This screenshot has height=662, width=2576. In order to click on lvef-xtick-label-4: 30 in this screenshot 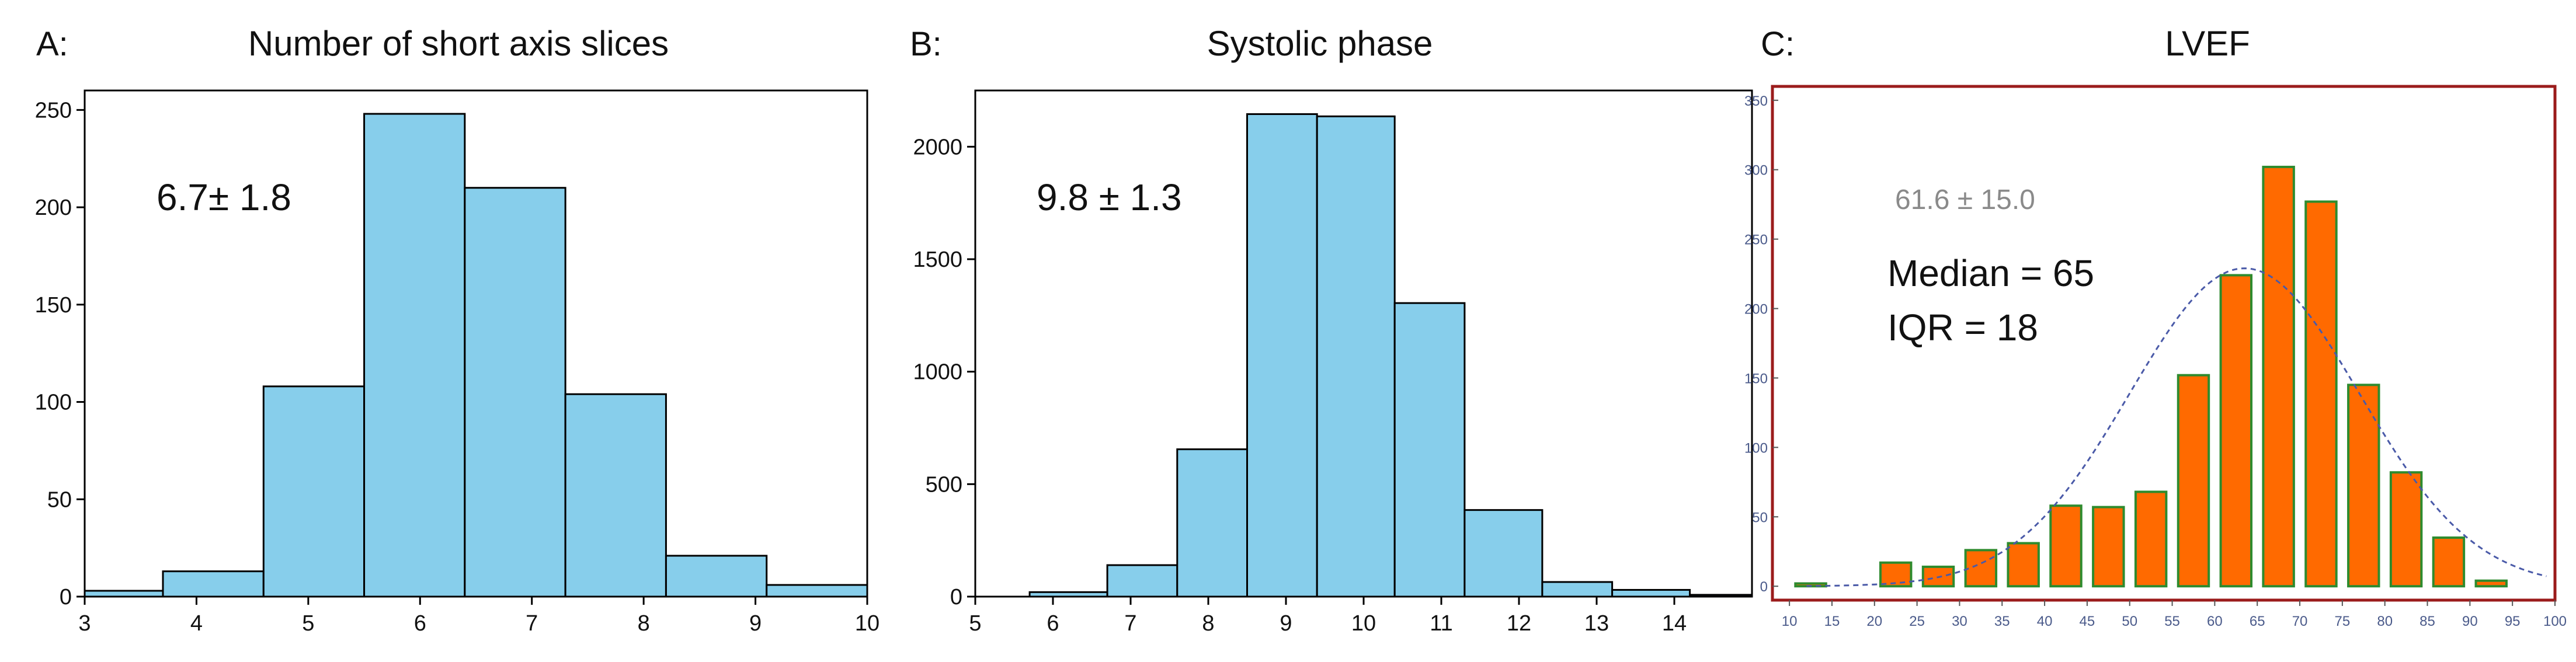, I will do `click(1960, 622)`.